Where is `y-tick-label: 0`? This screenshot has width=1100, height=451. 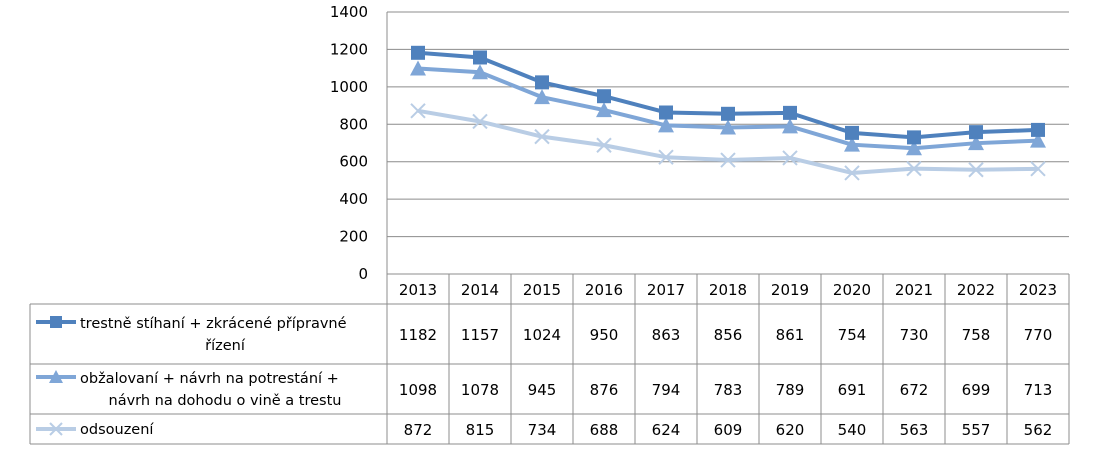
y-tick-label: 0 is located at coordinates (363, 274).